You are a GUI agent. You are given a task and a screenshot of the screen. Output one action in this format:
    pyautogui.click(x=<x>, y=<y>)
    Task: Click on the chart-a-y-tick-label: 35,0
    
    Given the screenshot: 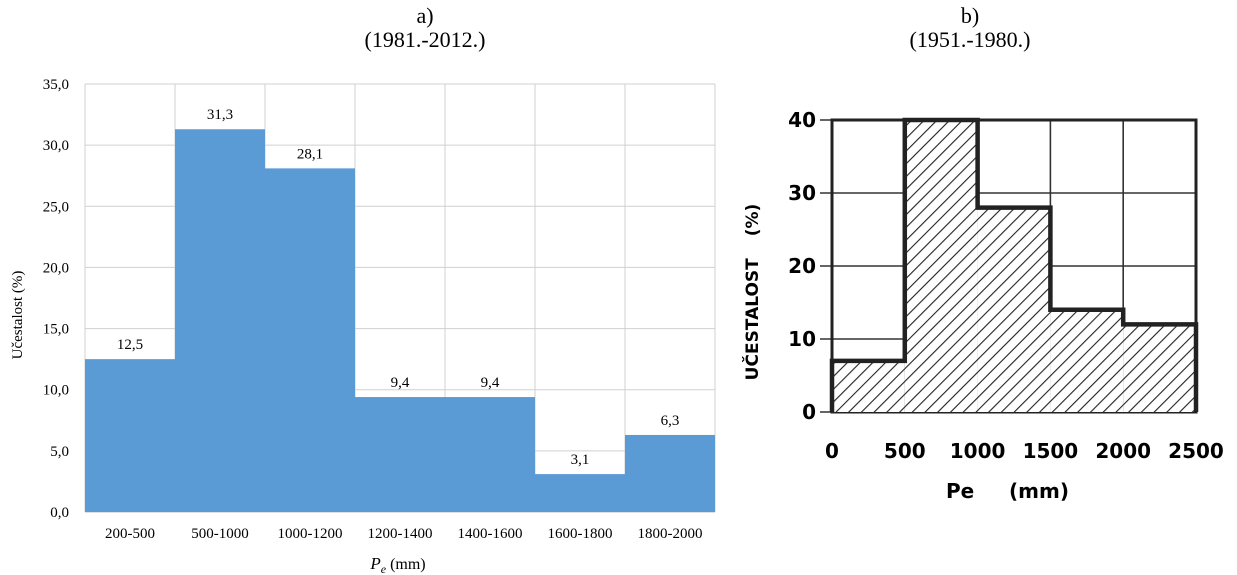 What is the action you would take?
    pyautogui.click(x=56, y=85)
    